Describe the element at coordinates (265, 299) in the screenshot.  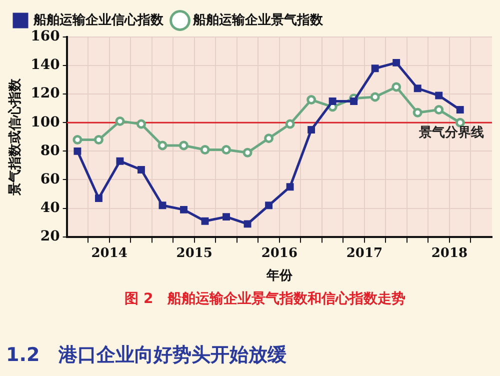
I see `caption: 图 2 船舶运输企业景气指数和信心指数走势` at that location.